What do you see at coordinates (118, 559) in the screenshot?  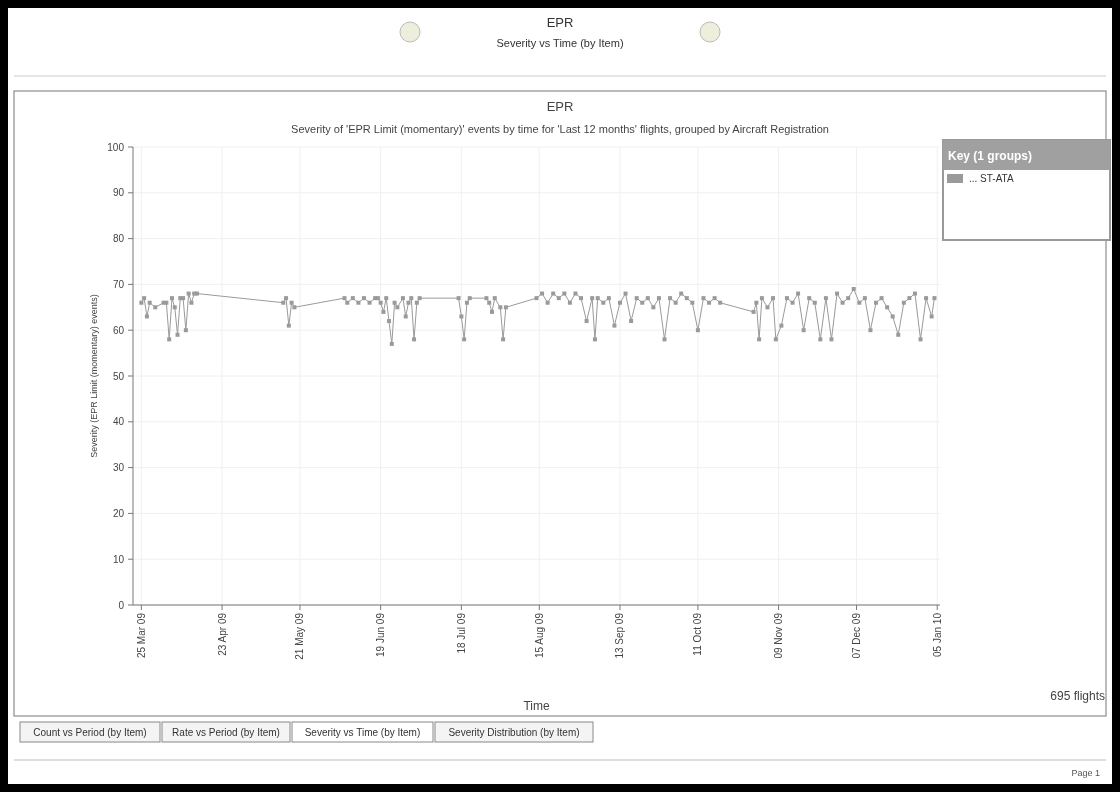 I see `y-tick-label: 10` at bounding box center [118, 559].